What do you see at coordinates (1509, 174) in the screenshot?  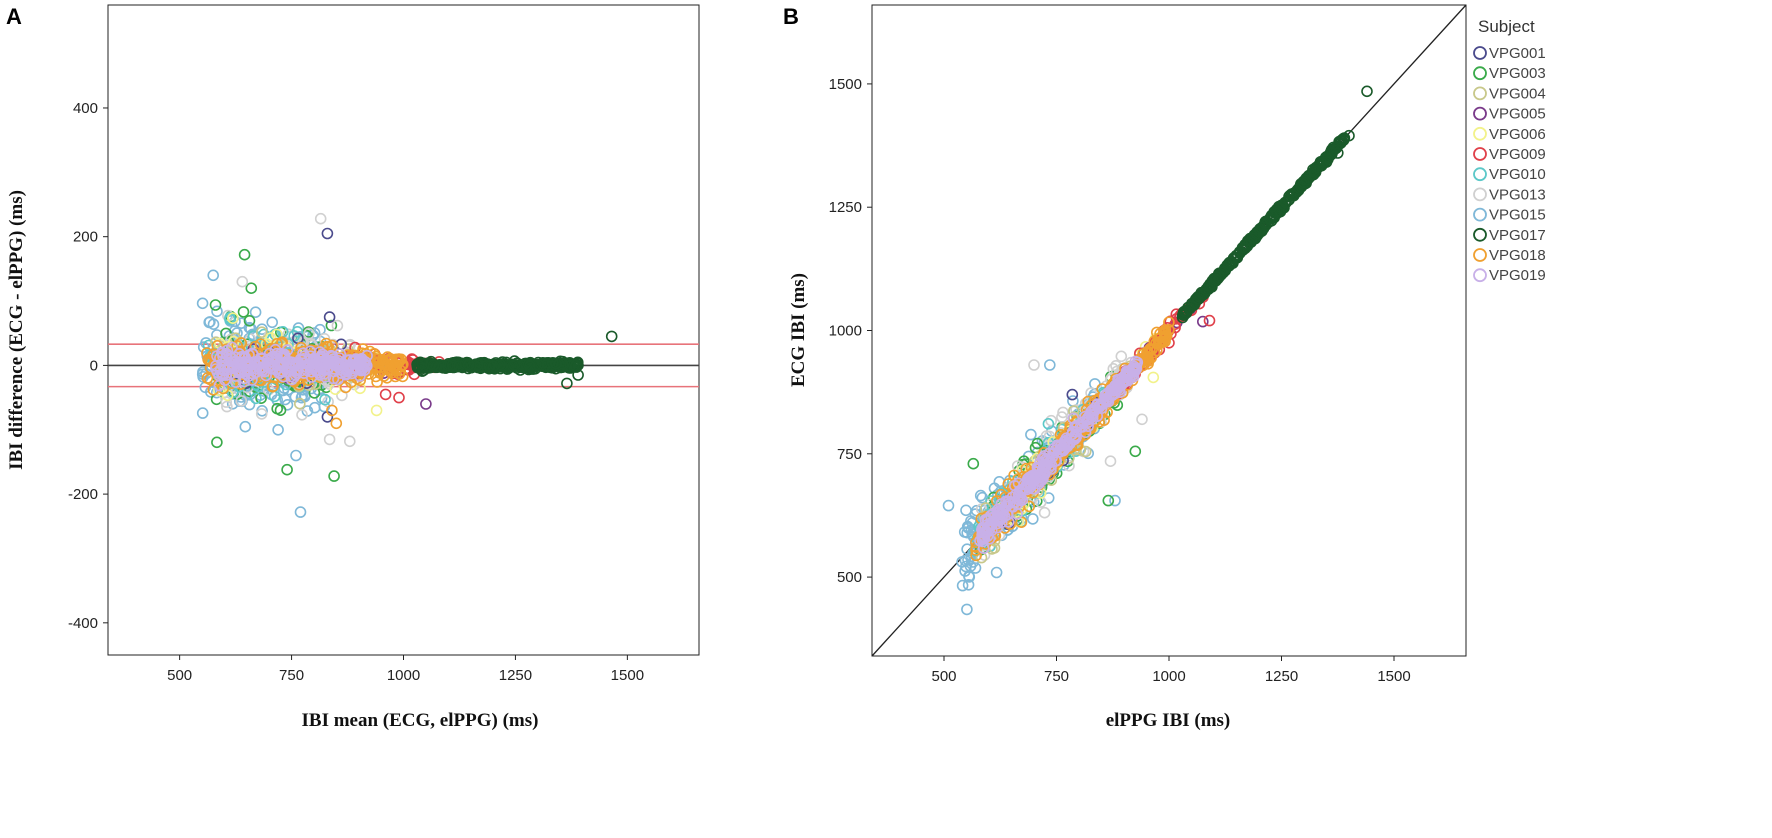 I see `legend-item-vpg010: VPG010` at bounding box center [1509, 174].